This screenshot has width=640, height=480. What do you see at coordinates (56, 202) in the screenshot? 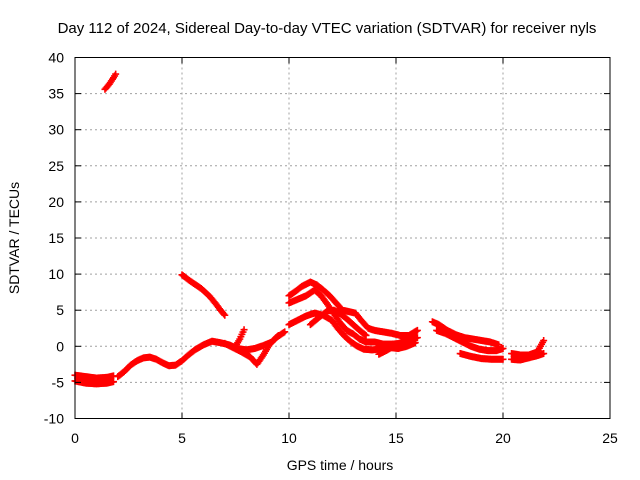
I see `y-tick-label: 20` at bounding box center [56, 202].